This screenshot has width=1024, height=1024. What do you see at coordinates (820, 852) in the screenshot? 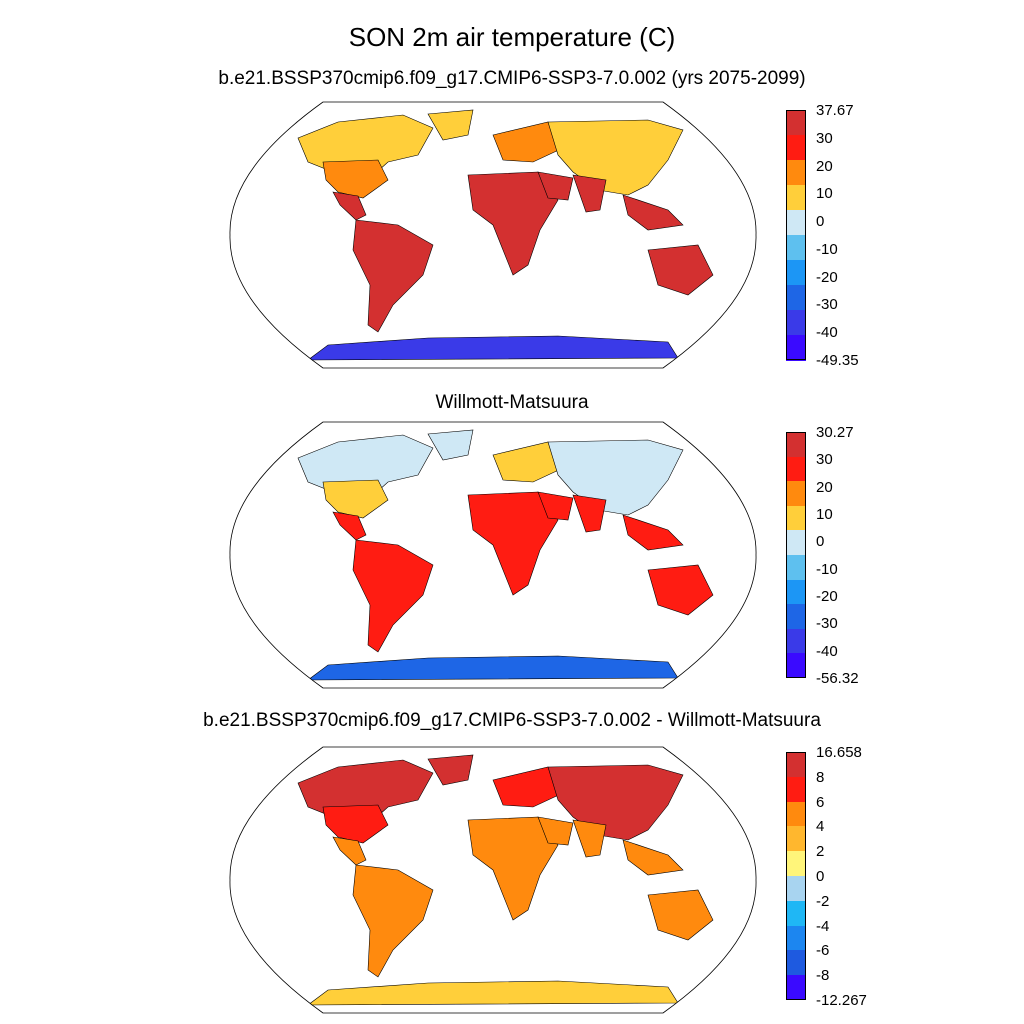
I see `colorbar-label: 2` at bounding box center [820, 852].